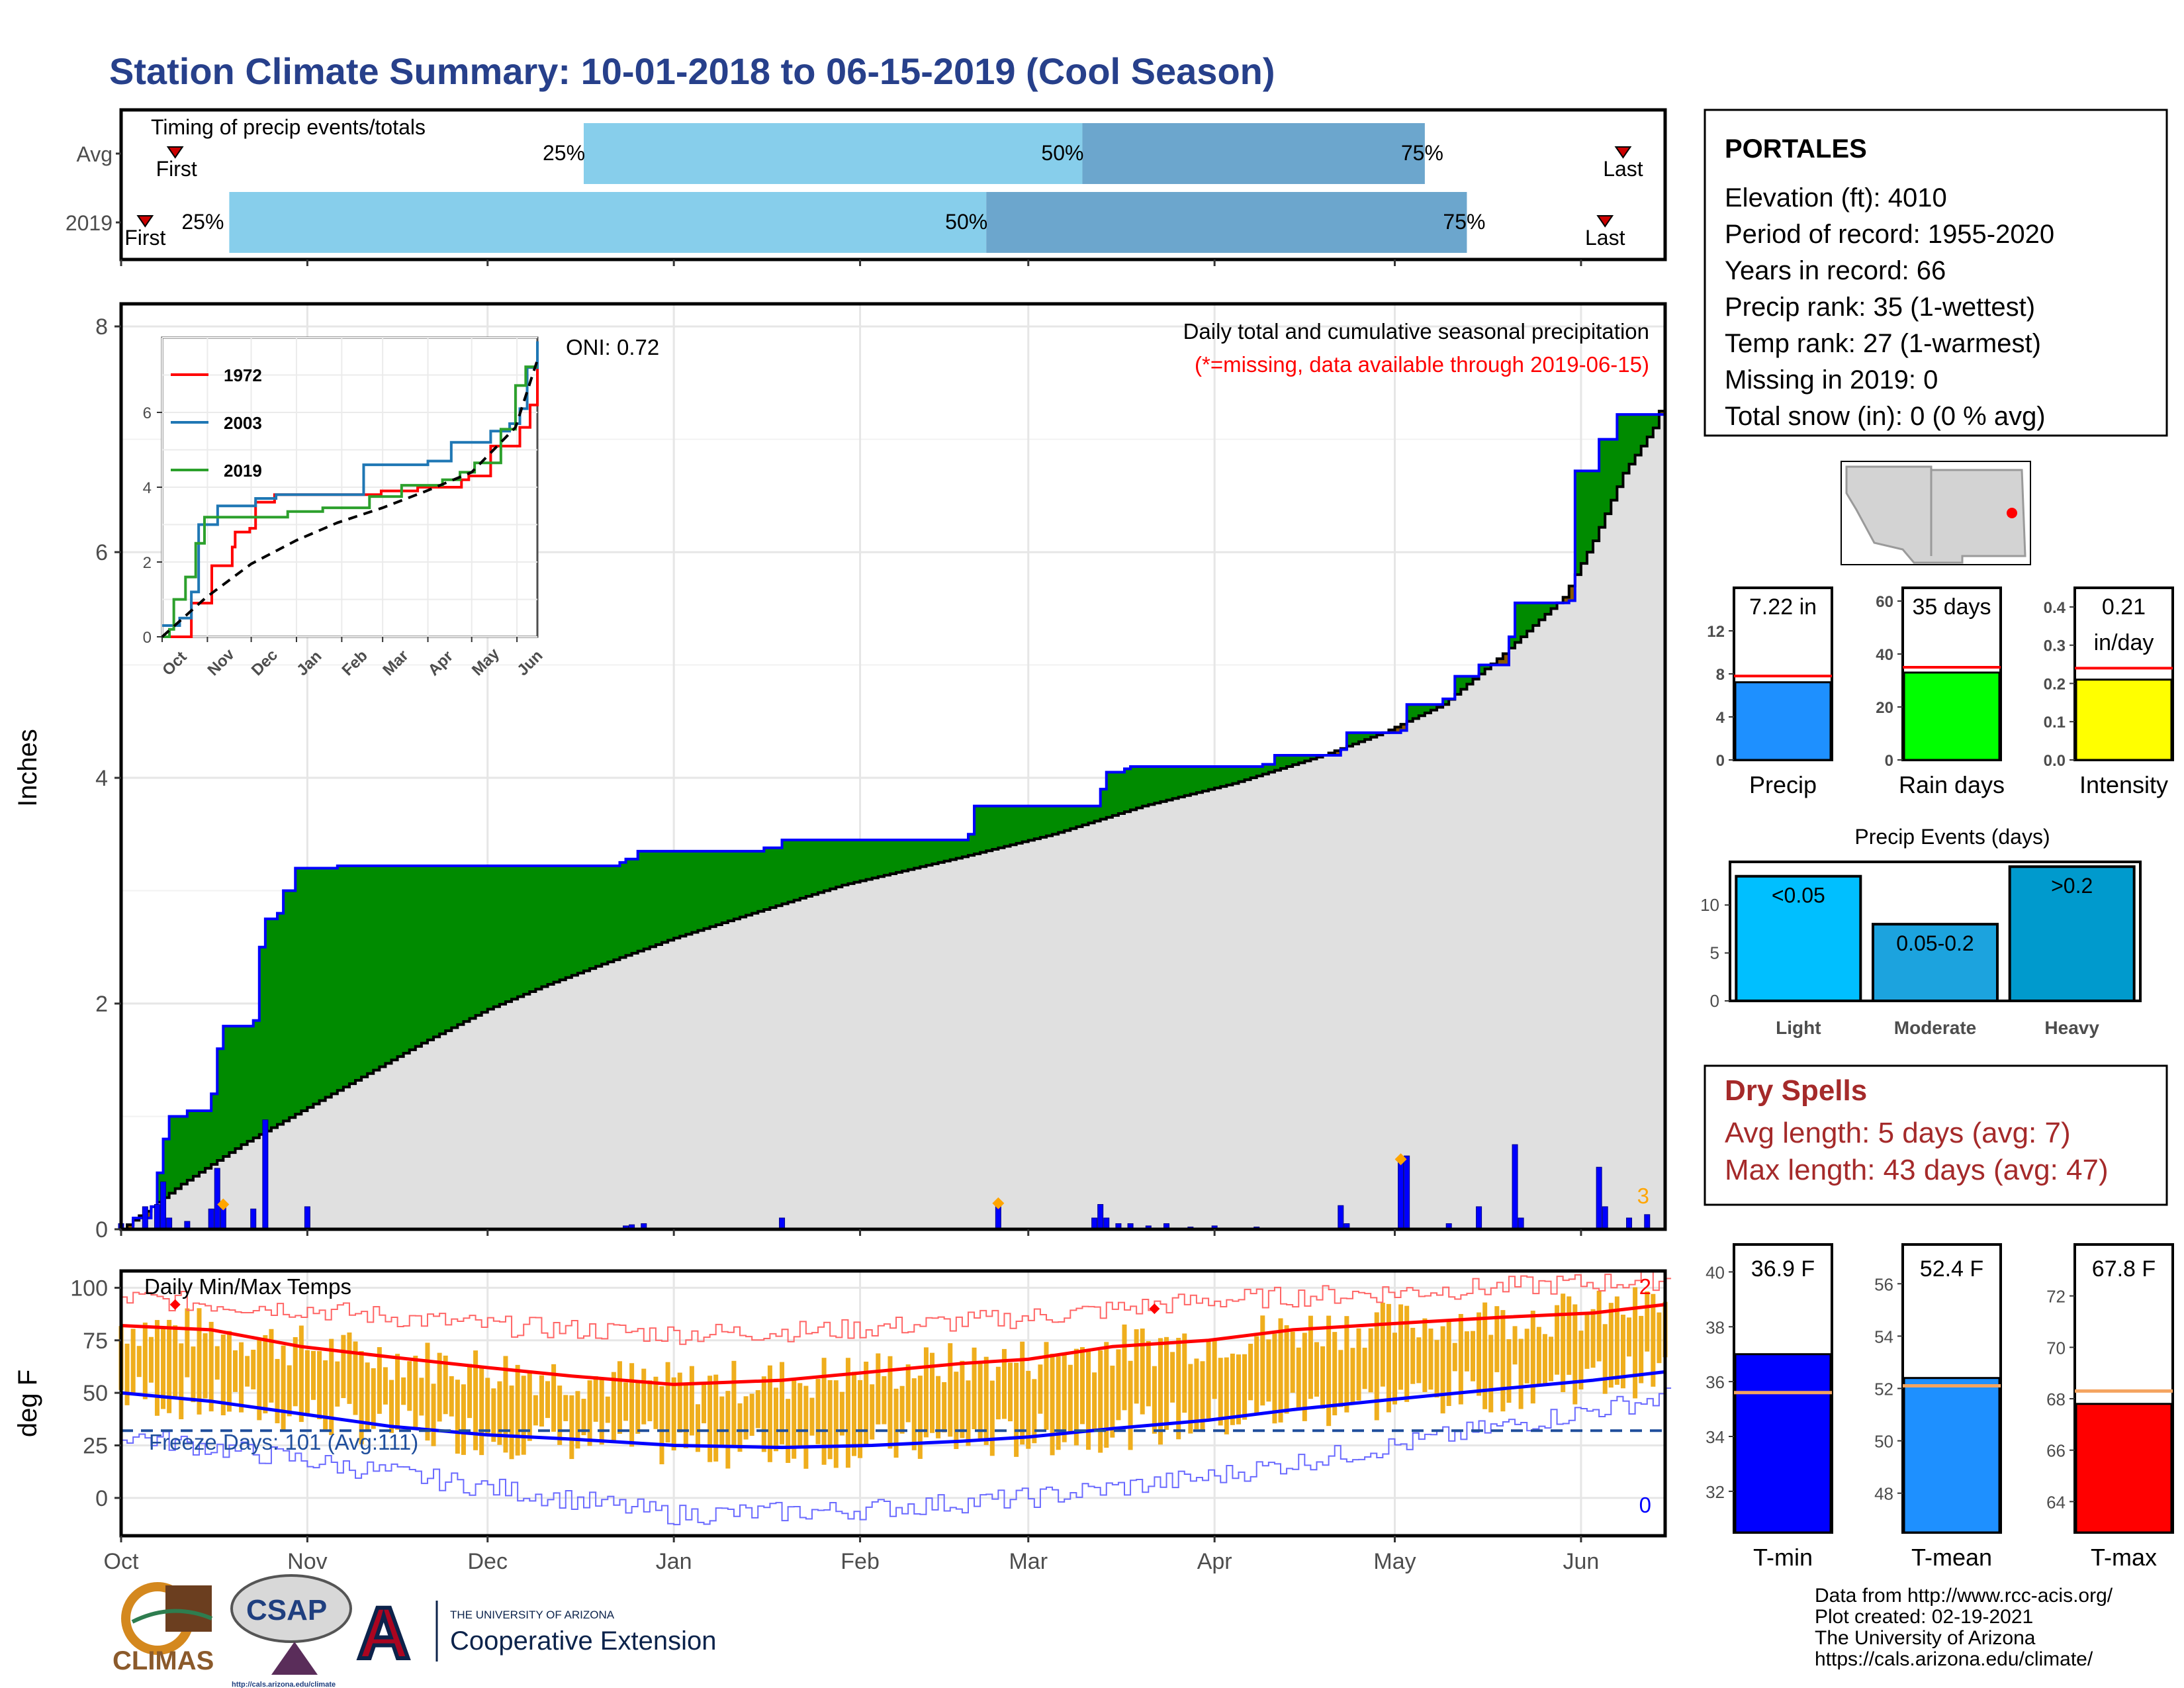 Image resolution: width=2184 pixels, height=1688 pixels. Describe the element at coordinates (101, 552) in the screenshot. I see `precip-ytick-label: 6` at that location.